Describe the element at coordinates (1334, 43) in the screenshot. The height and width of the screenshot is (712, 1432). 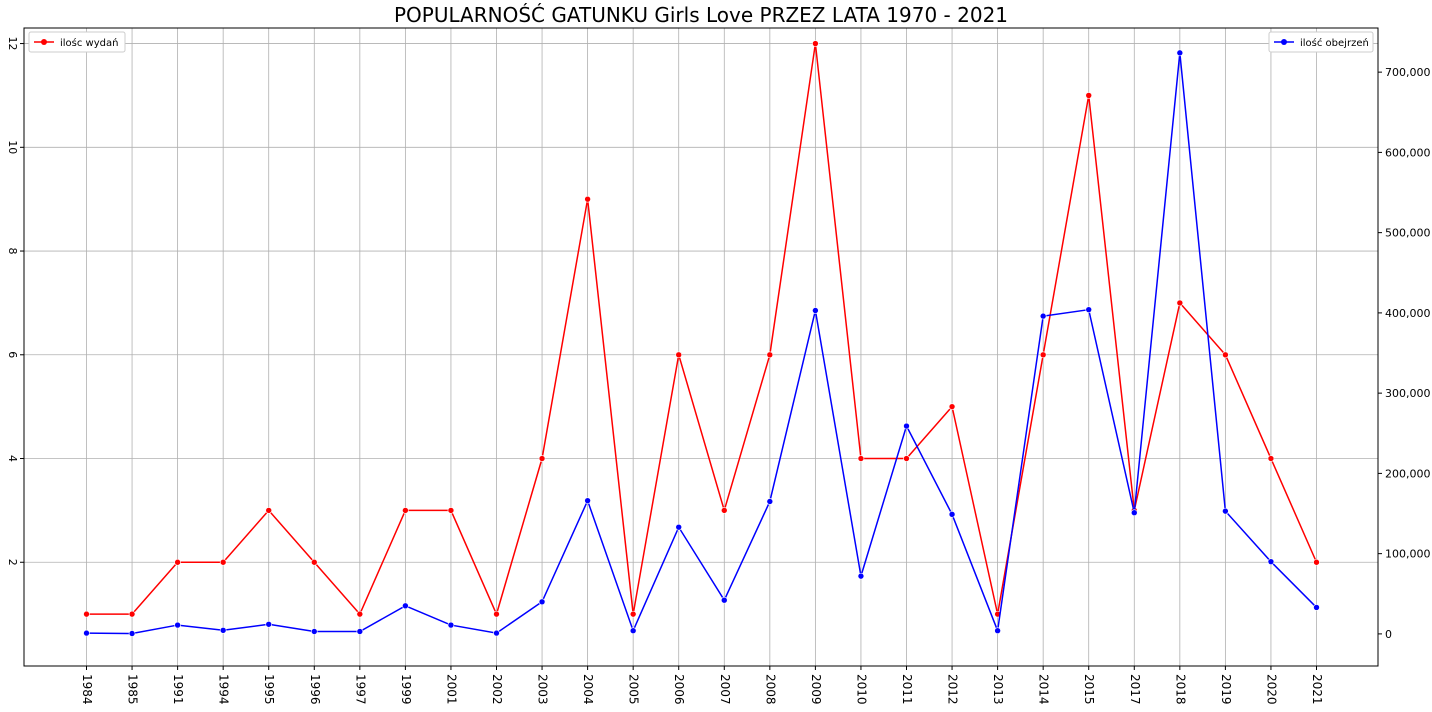
I see `legend-right-label: ilość obejrzeń` at that location.